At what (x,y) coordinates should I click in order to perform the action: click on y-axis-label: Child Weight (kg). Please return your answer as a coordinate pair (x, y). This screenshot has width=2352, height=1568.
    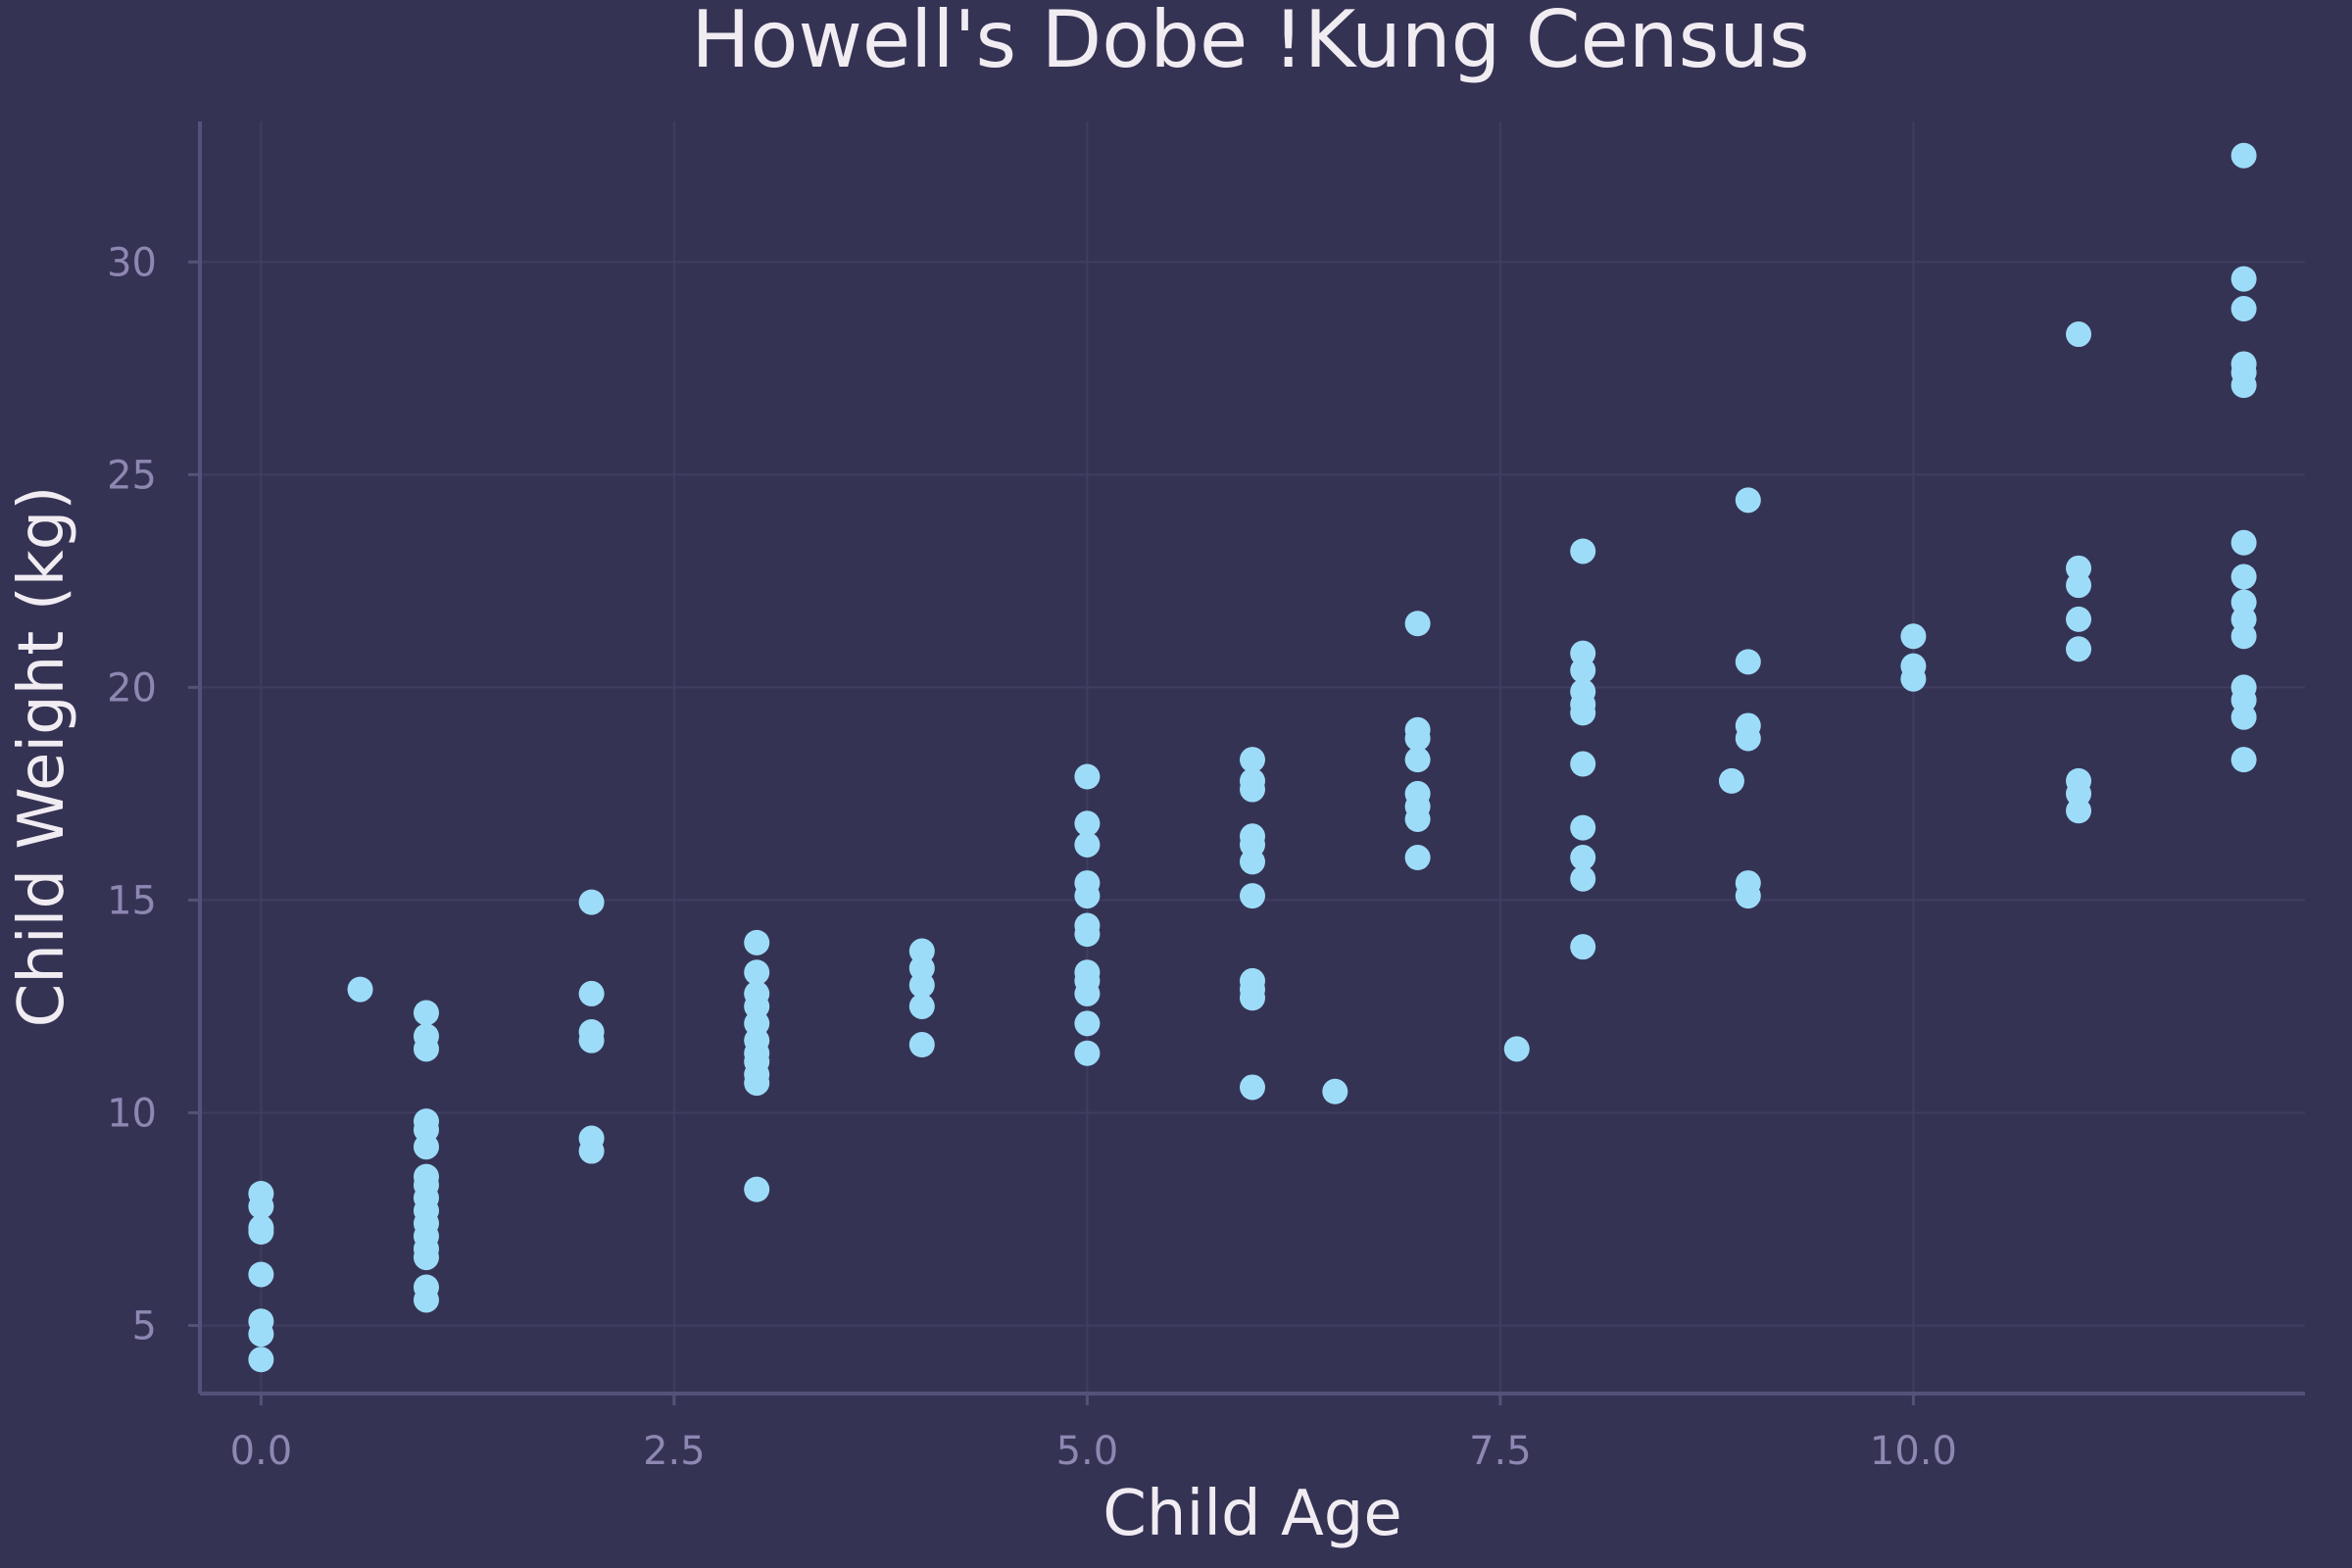
    Looking at the image, I should click on (42, 757).